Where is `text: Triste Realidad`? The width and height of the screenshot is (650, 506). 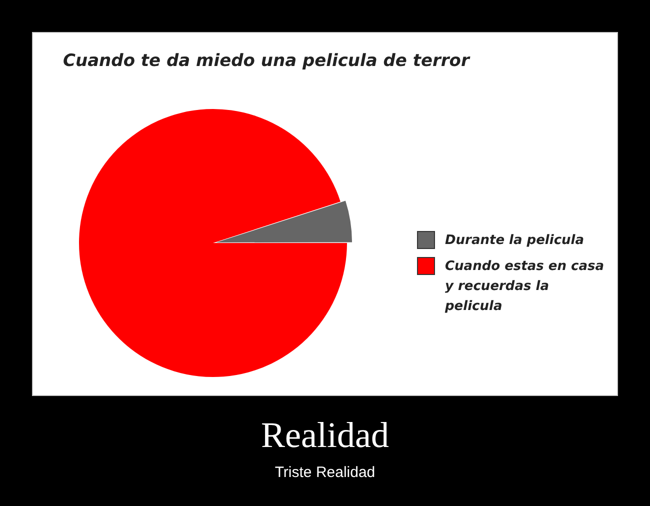
text: Triste Realidad is located at coordinates (325, 472).